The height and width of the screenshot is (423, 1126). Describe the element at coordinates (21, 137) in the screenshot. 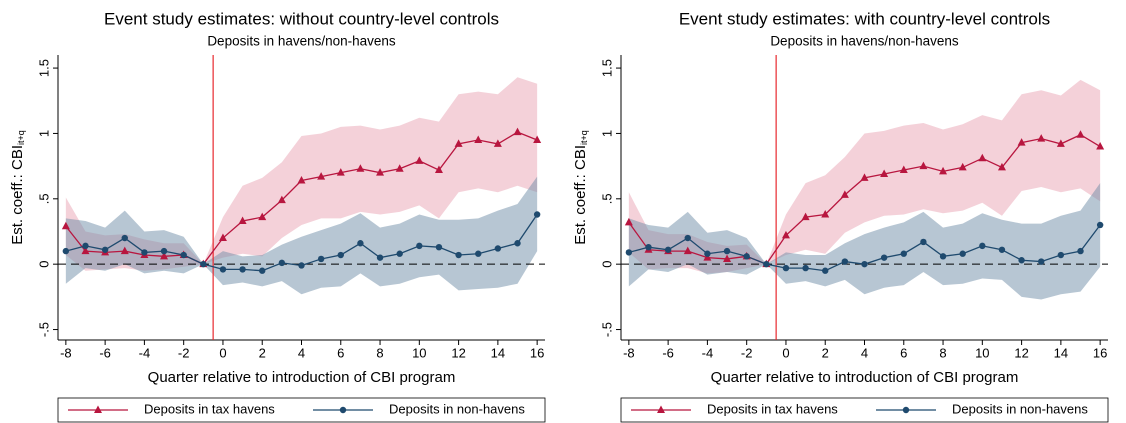

I see `y-axis-label-subscript: it+q` at that location.